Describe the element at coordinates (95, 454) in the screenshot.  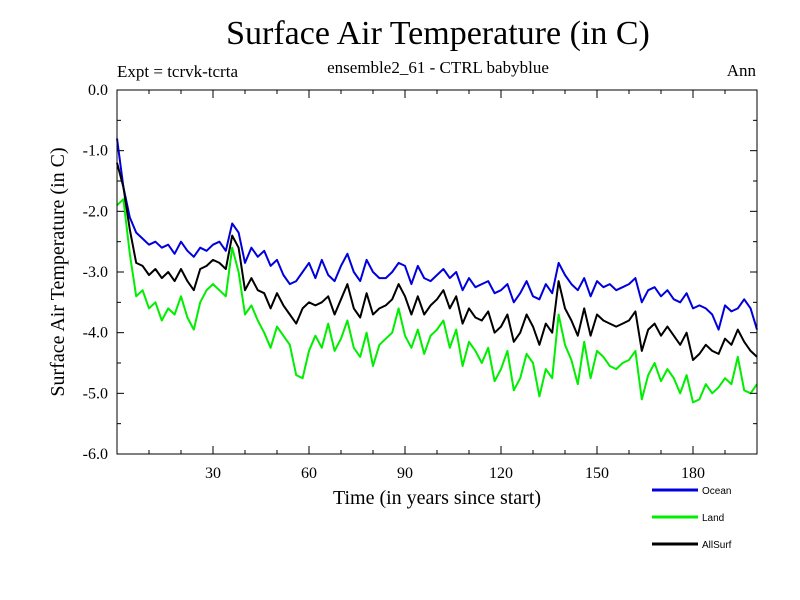
I see `y-tick-label: -6.0` at that location.